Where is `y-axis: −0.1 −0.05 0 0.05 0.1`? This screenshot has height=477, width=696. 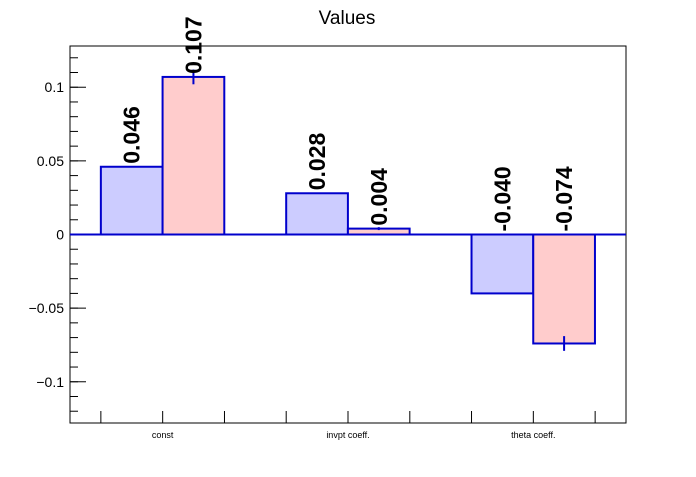
y-axis: −0.1 −0.05 0 0.05 0.1 is located at coordinates (57, 234).